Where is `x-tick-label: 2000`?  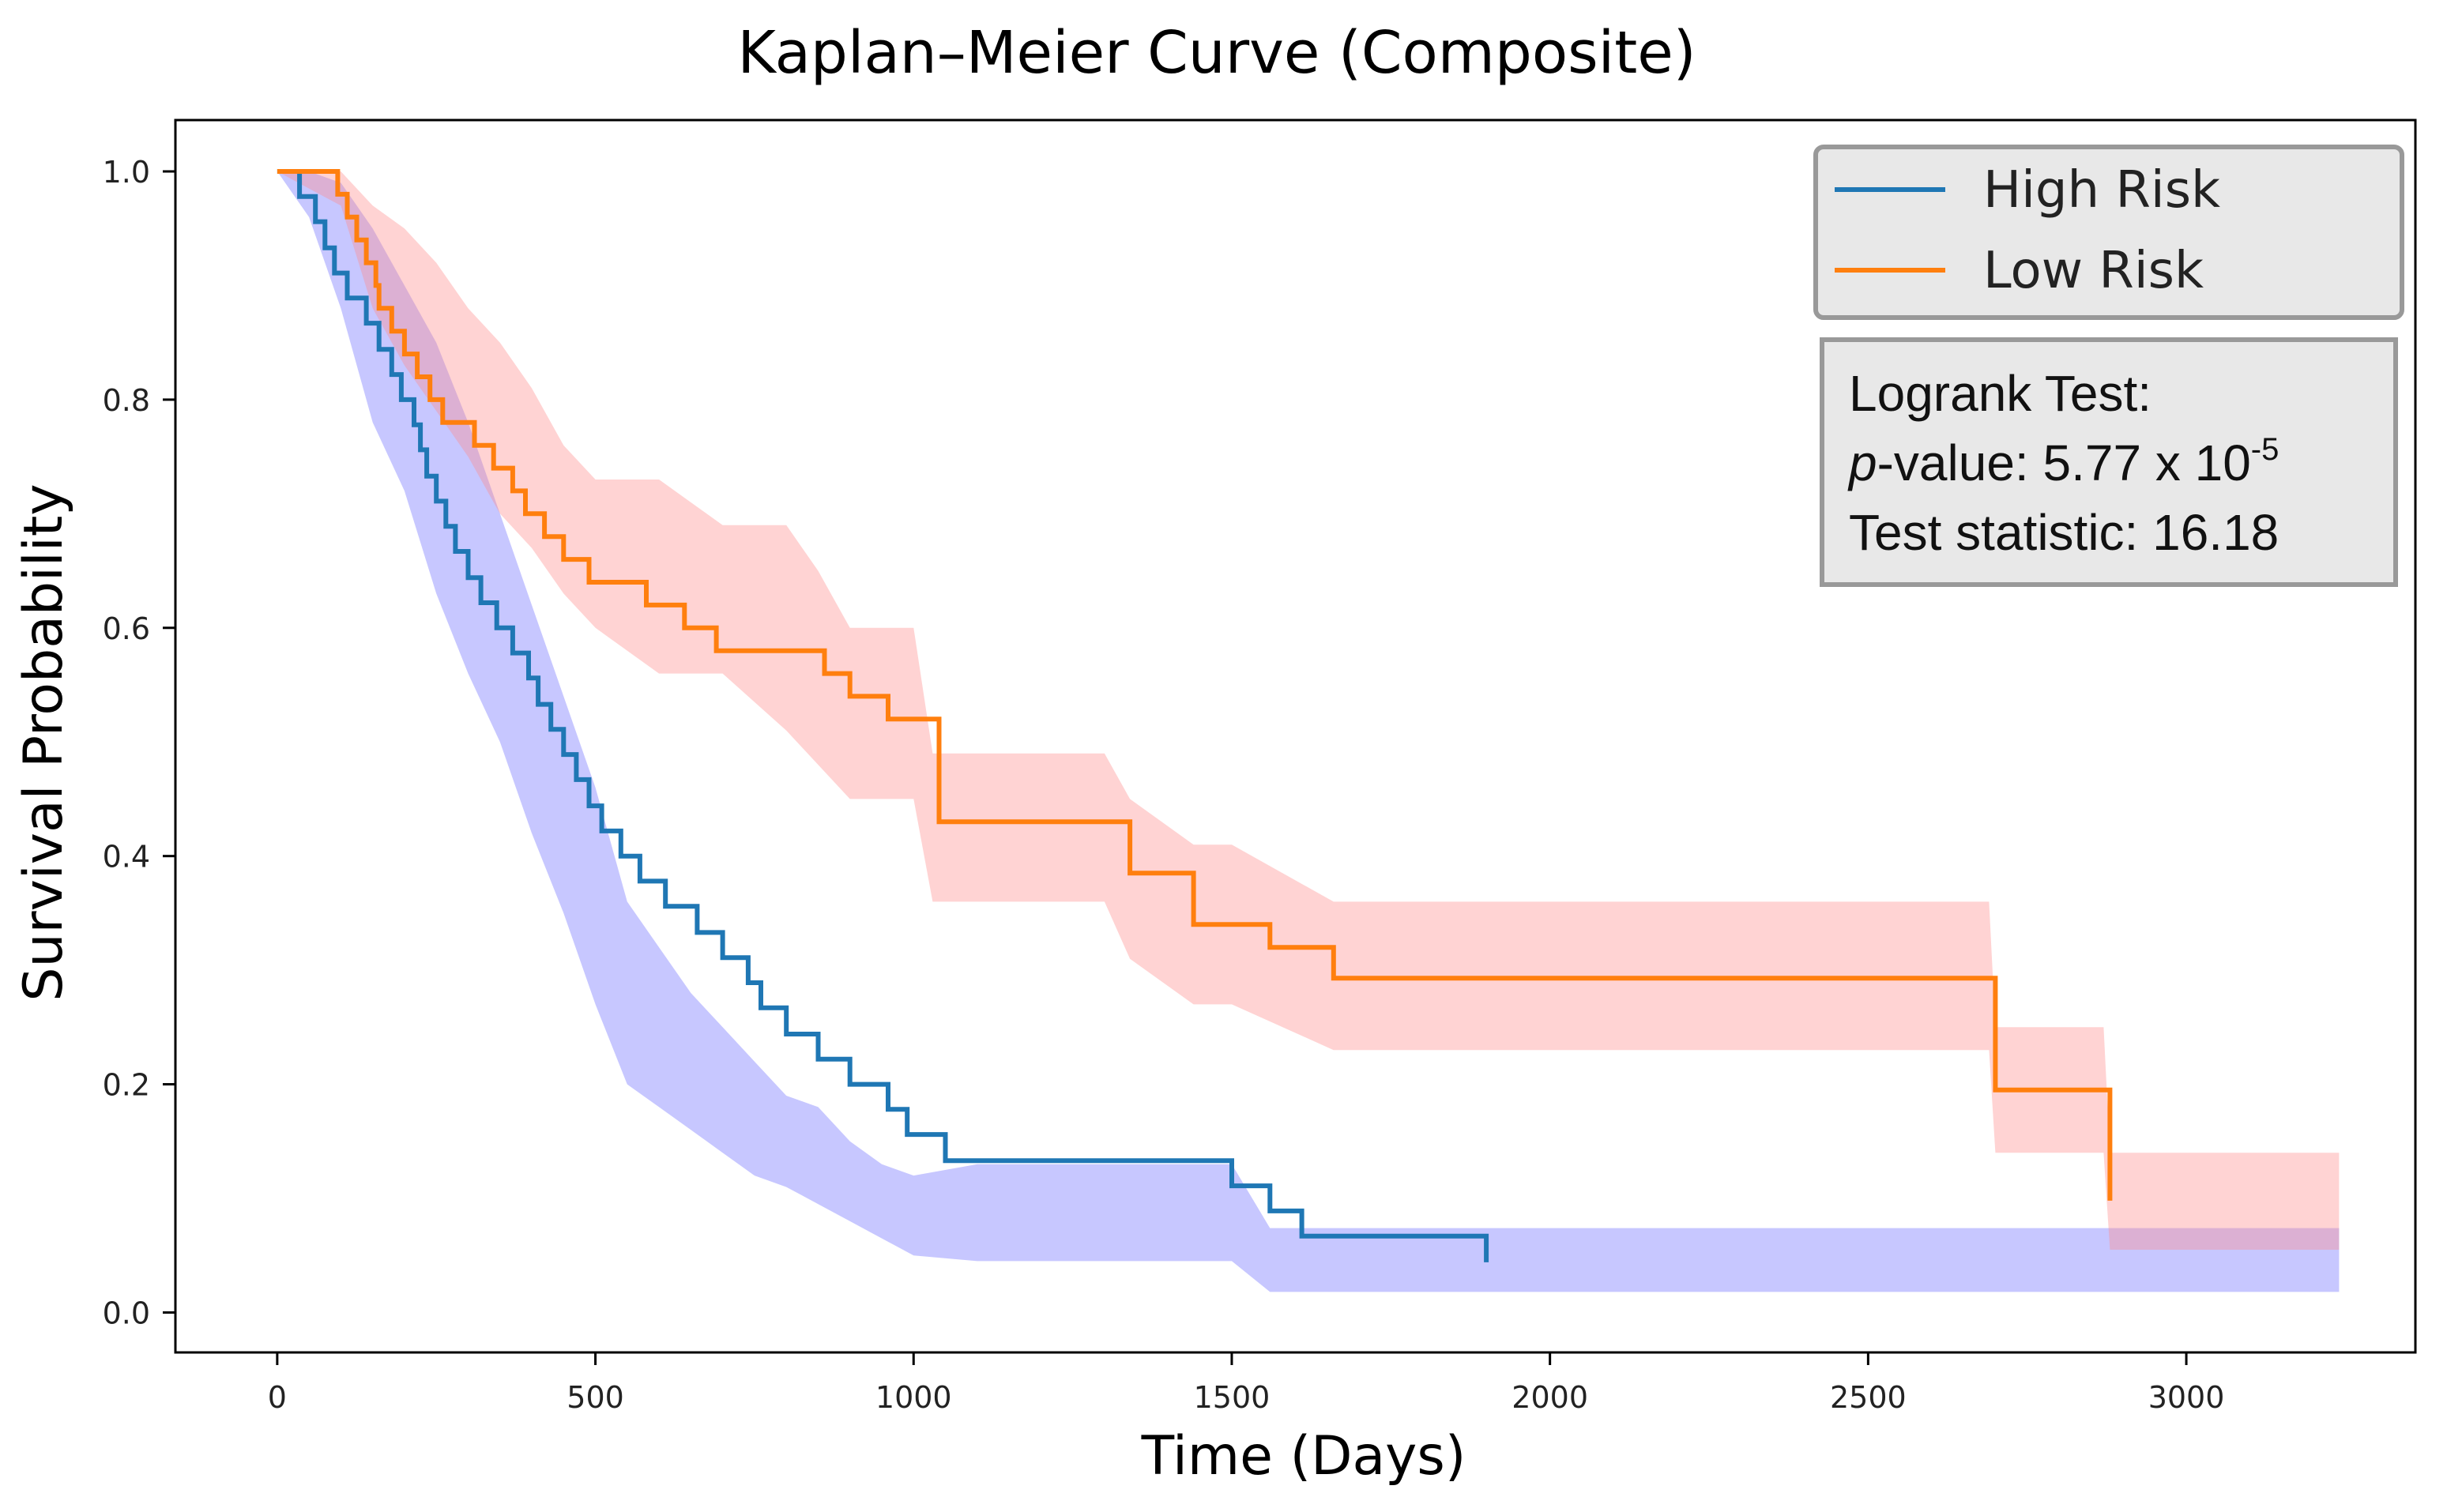 x-tick-label: 2000 is located at coordinates (1549, 1397).